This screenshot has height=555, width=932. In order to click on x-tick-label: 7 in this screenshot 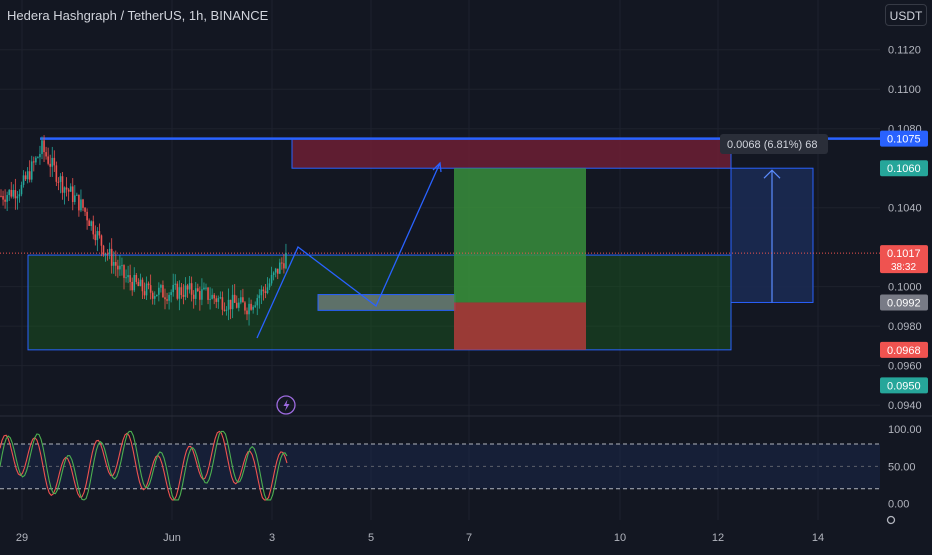, I will do `click(469, 538)`.